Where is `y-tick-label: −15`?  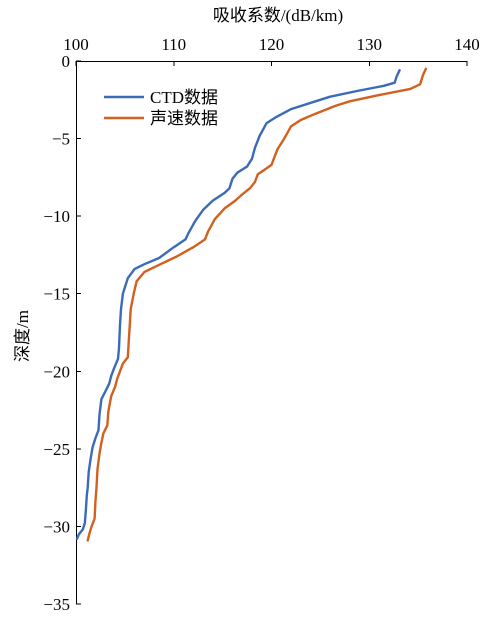
y-tick-label: −15 is located at coordinates (56, 294).